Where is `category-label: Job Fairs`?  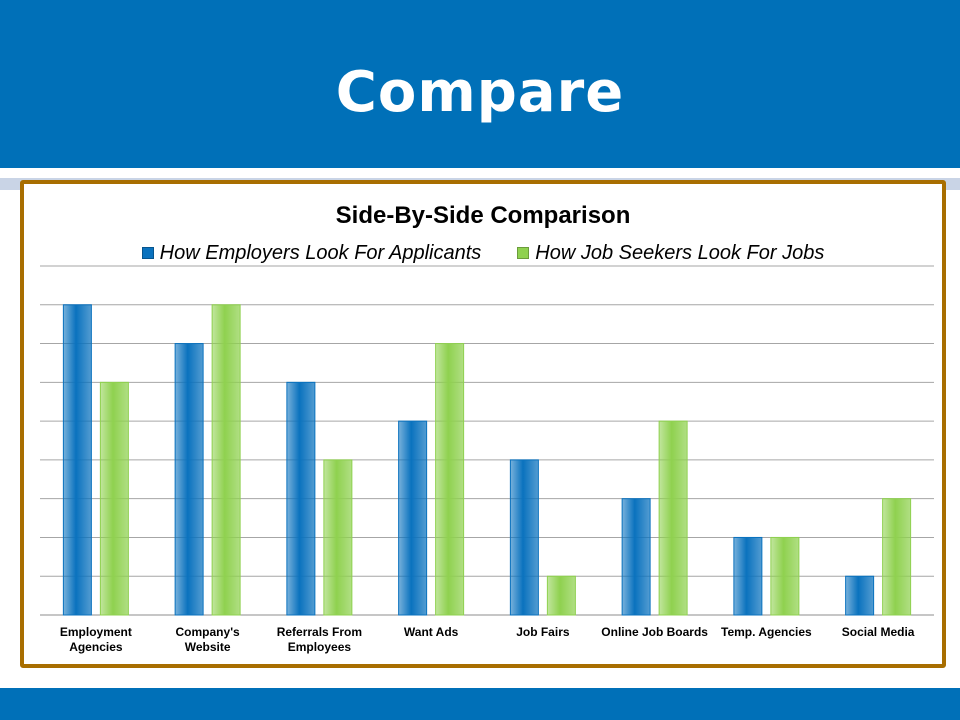
category-label: Job Fairs is located at coordinates (543, 632).